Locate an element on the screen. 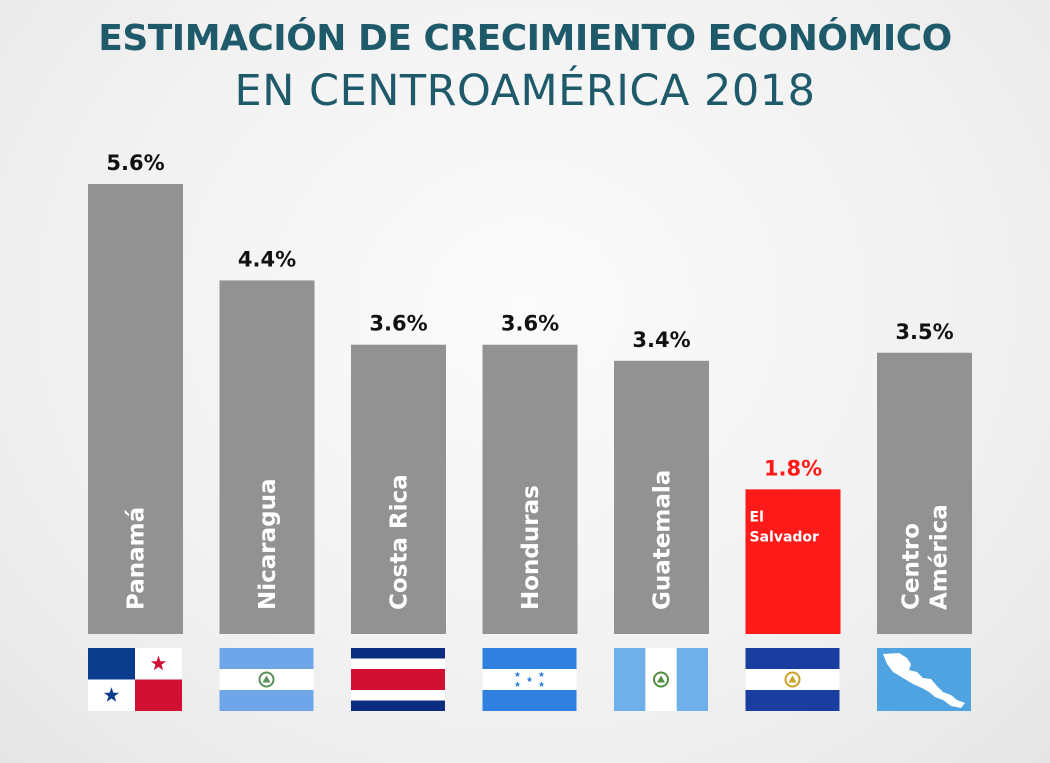  central-america-map-icon is located at coordinates (924, 679).